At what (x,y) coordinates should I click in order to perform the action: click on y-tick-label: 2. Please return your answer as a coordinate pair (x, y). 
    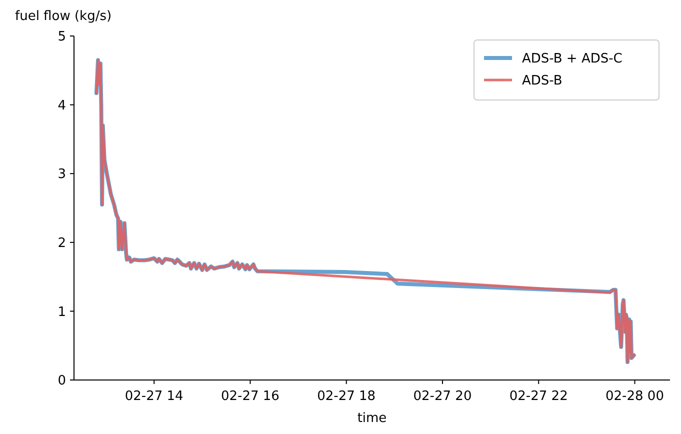
    Looking at the image, I should click on (62, 243).